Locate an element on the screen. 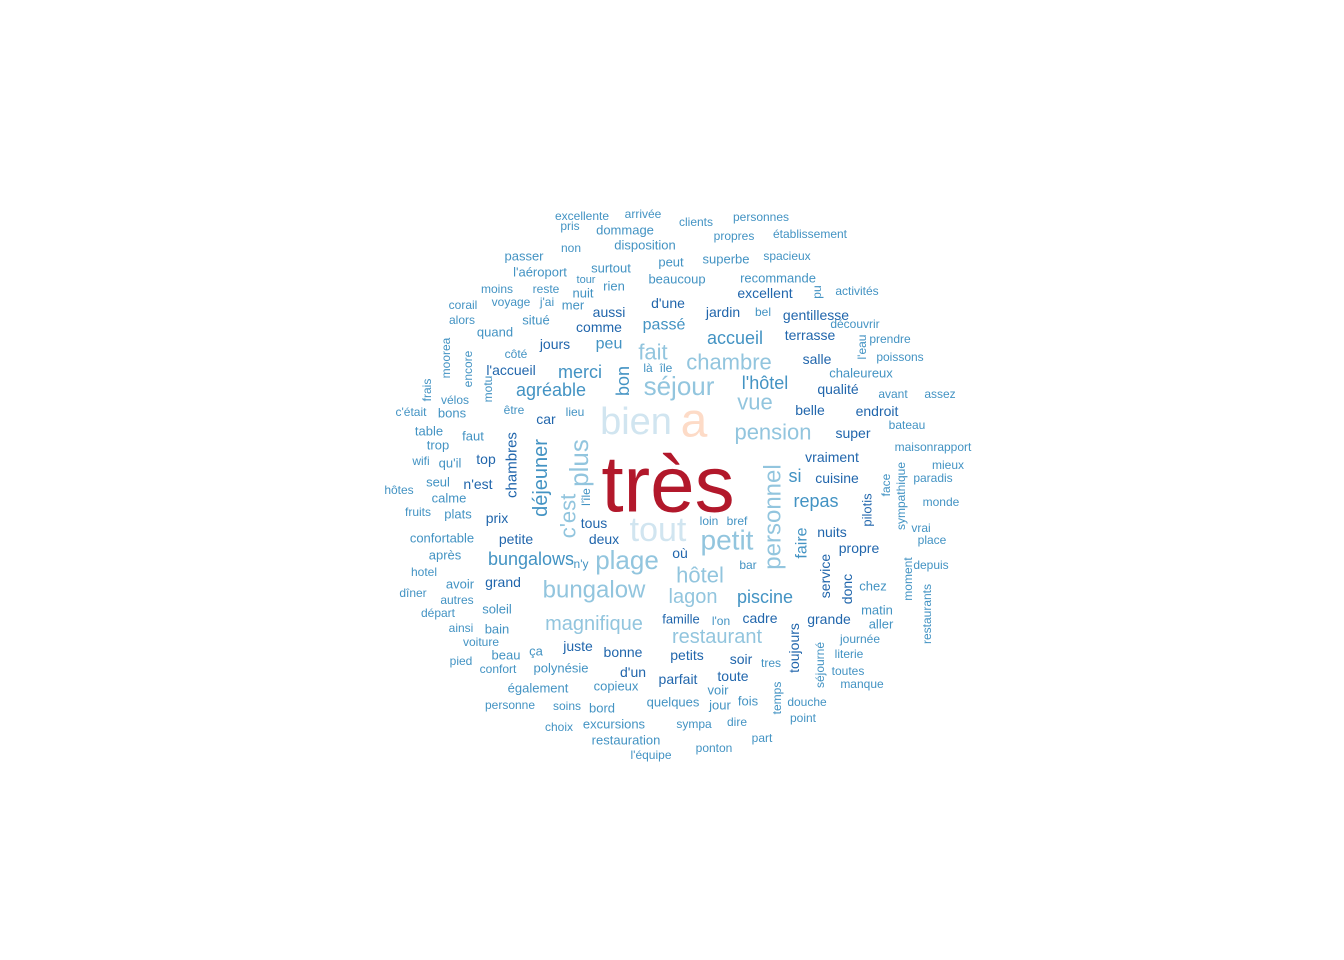  cloud-word: table is located at coordinates (429, 431).